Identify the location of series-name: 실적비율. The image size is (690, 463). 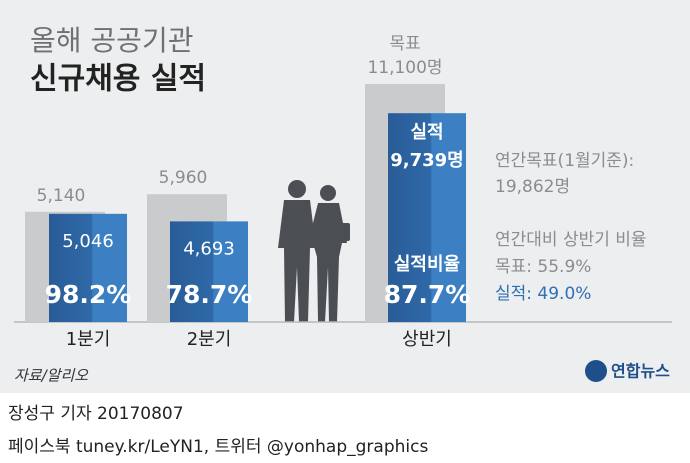
(427, 264).